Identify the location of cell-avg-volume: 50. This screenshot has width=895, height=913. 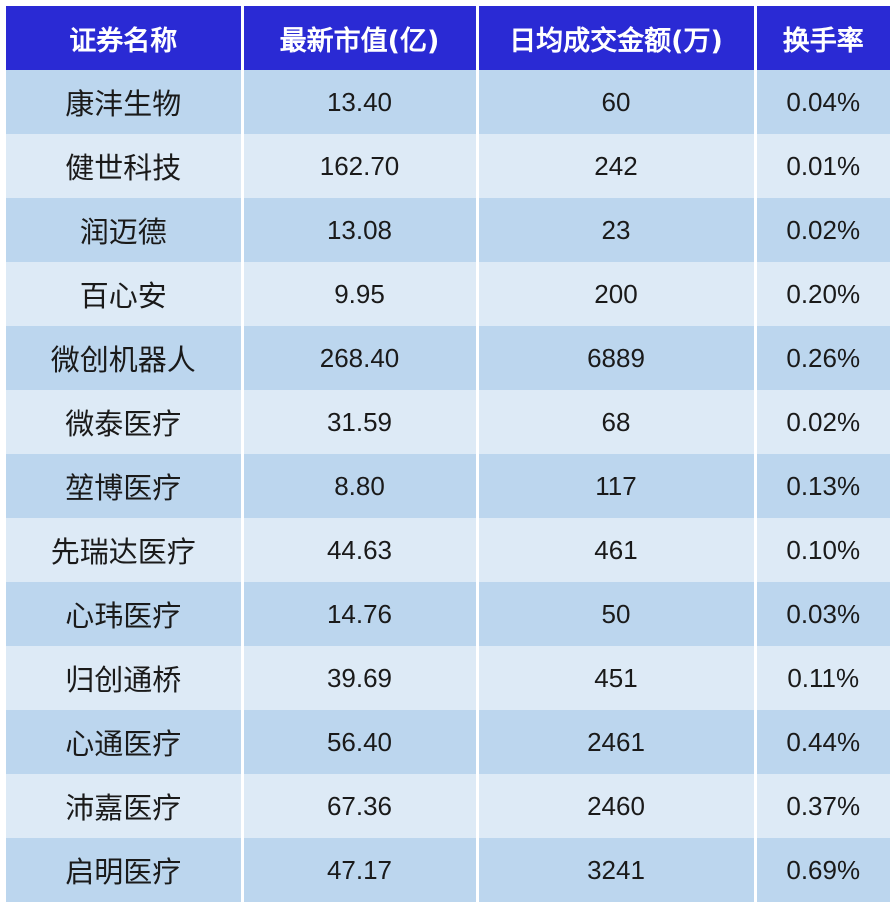
(616, 614).